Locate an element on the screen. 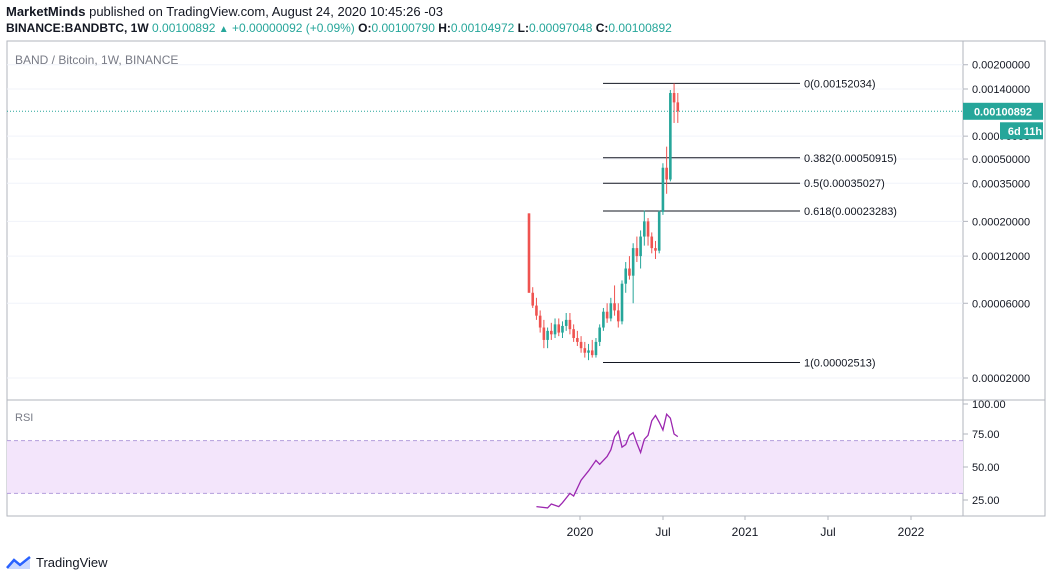  rsi-tick-label: 25.00 is located at coordinates (986, 501).